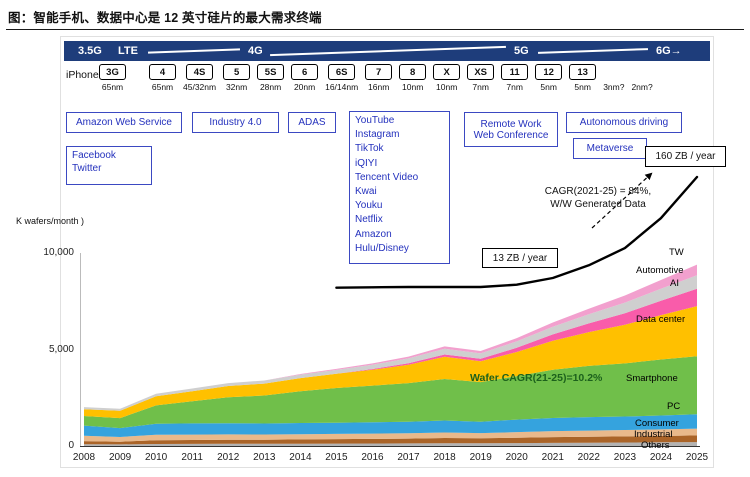 Image resolution: width=750 pixels, height=477 pixels. I want to click on app-box-autonomous-driving: Autonomous driving, so click(624, 122).